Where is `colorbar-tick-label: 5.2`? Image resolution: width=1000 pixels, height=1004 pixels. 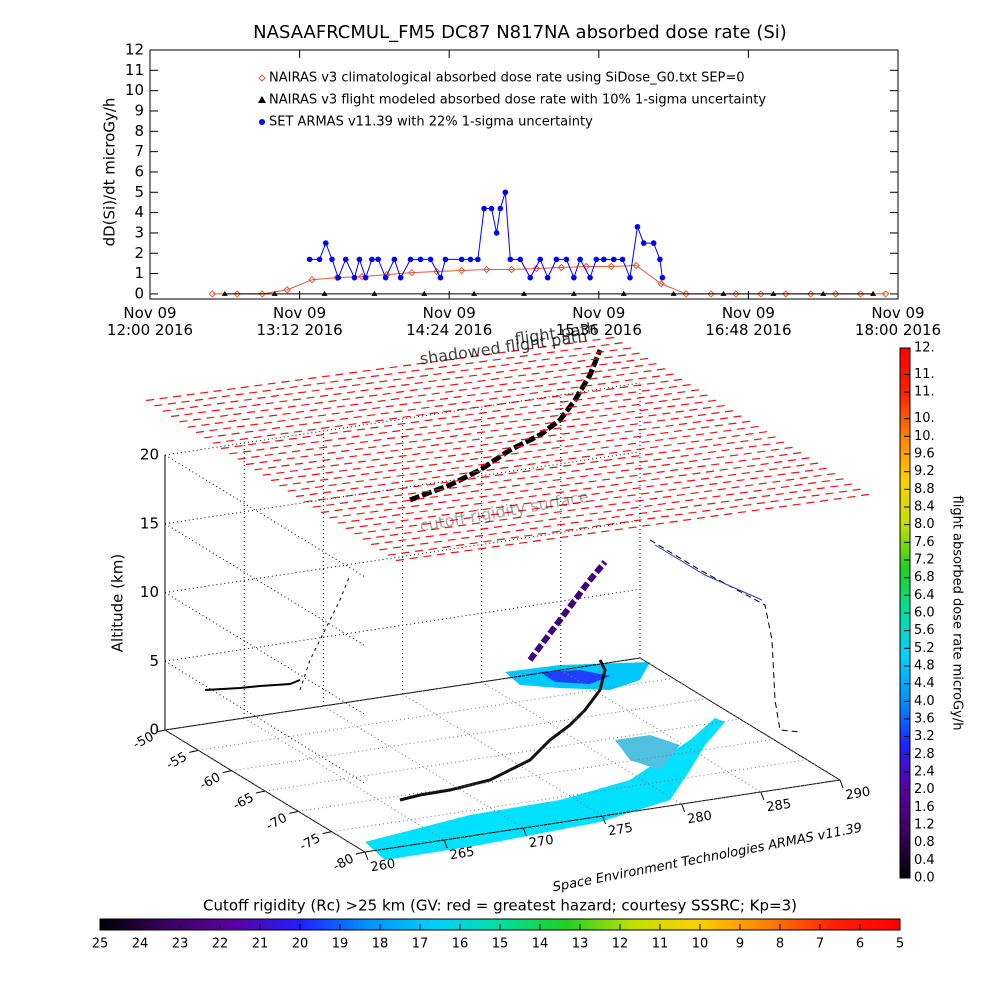 colorbar-tick-label: 5.2 is located at coordinates (924, 648).